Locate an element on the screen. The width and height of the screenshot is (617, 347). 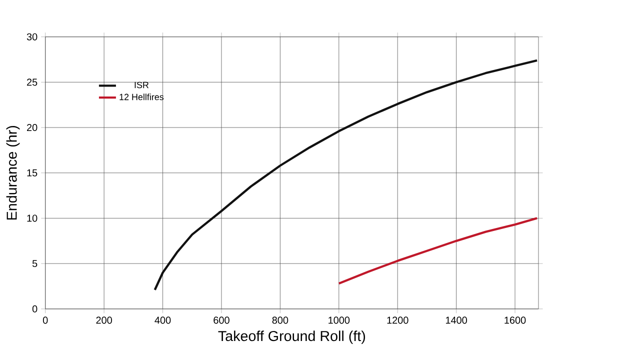
x-tick-label: 1200 is located at coordinates (397, 320).